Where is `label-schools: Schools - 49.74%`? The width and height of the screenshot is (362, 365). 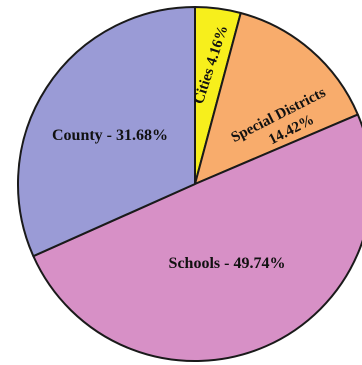 label-schools: Schools - 49.74% is located at coordinates (227, 263).